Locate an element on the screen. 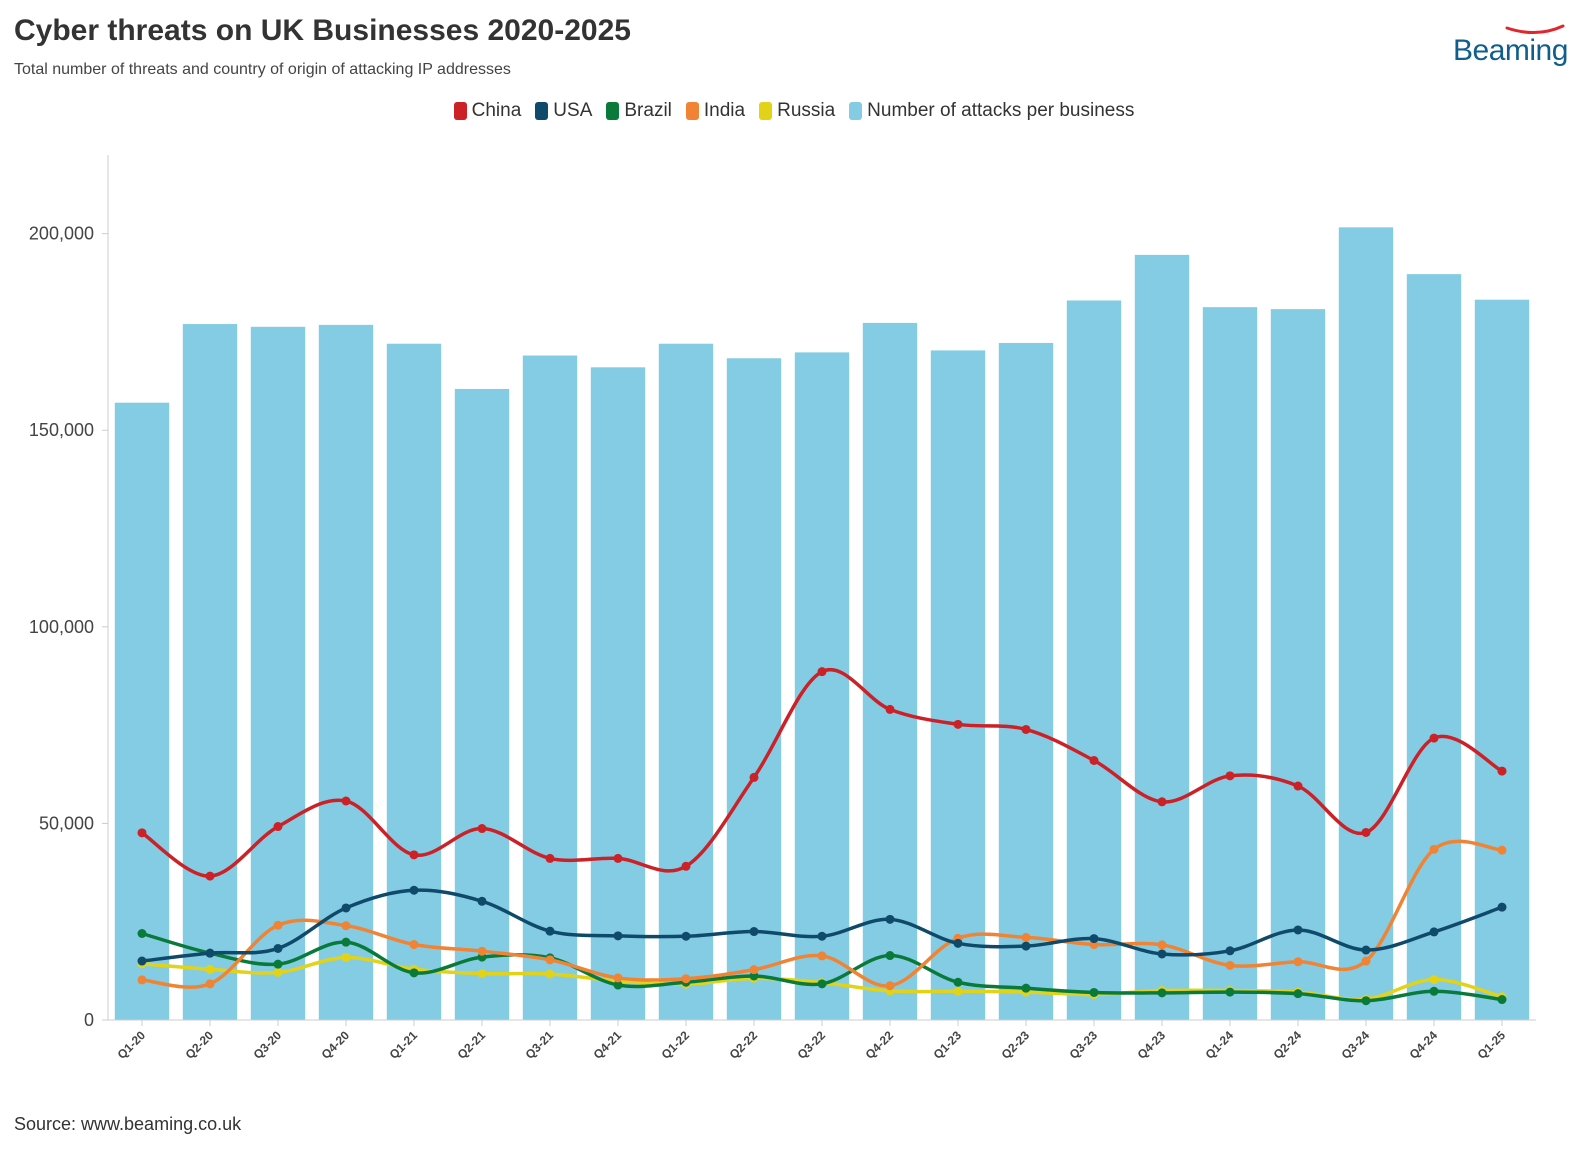  x-tick-label: Q1-22 is located at coordinates (676, 1045).